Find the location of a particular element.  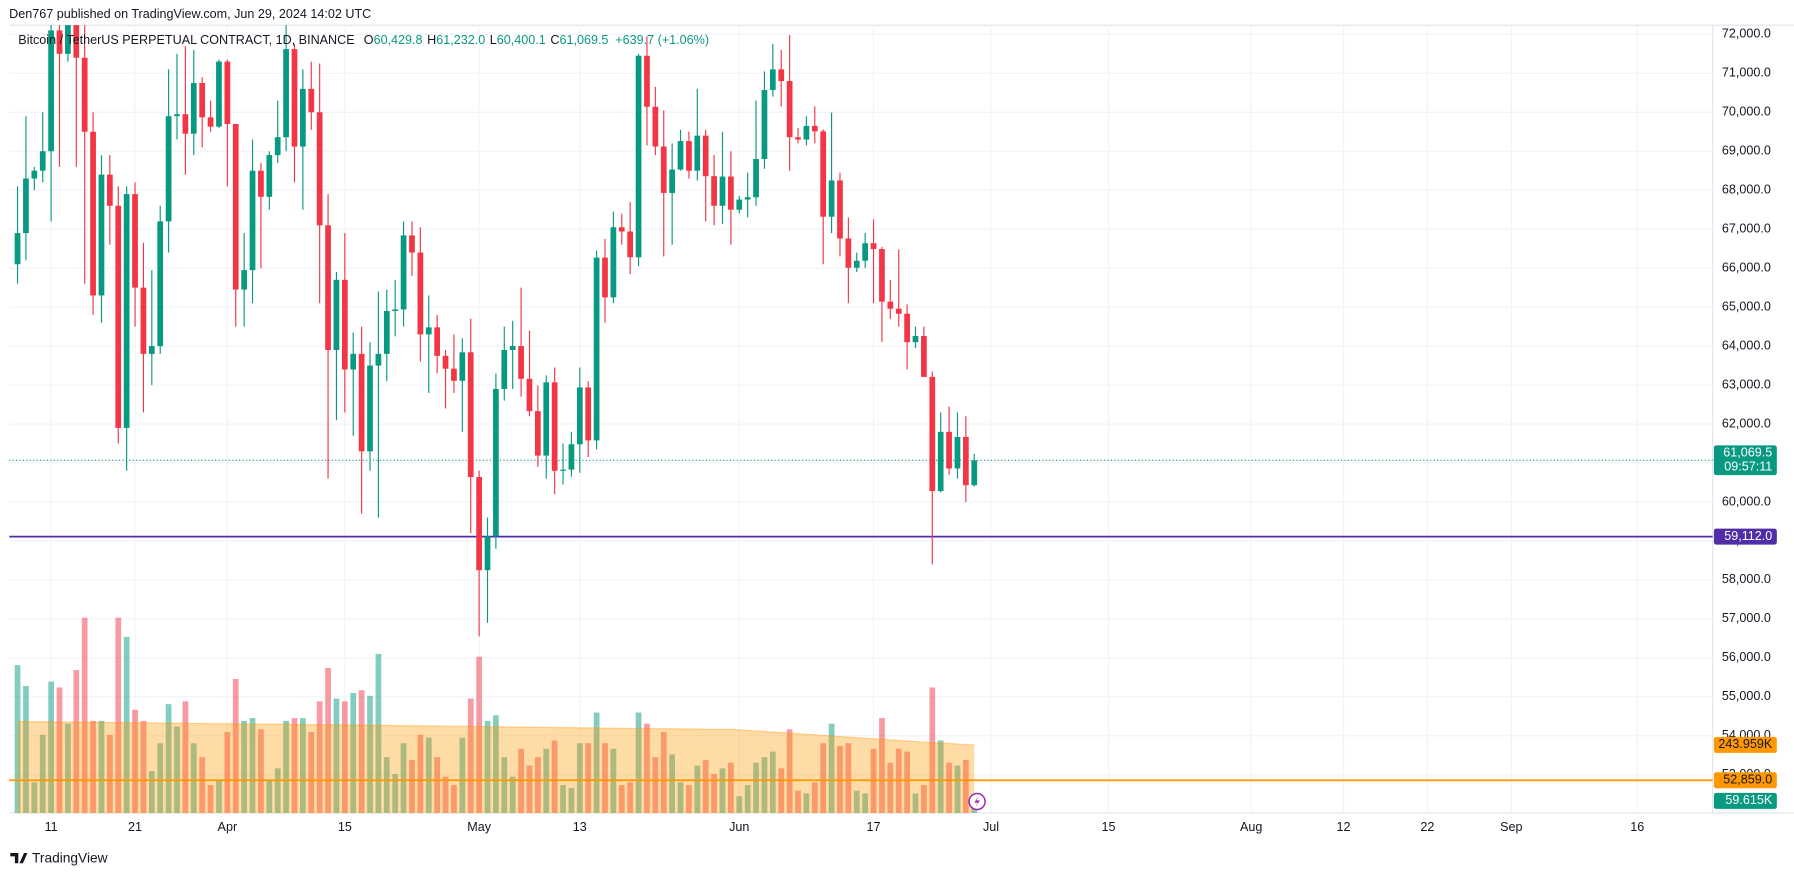

last-price-label-text: 61,069.5 is located at coordinates (1747, 453).